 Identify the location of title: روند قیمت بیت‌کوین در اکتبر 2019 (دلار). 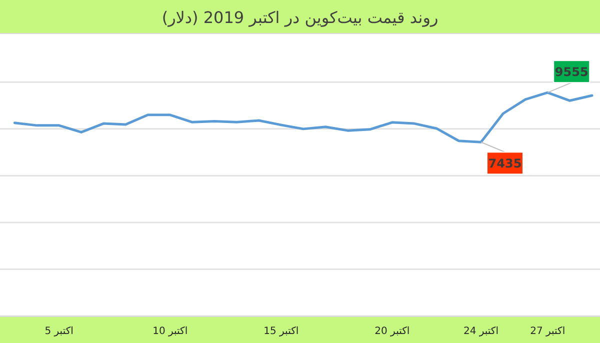
(300, 17).